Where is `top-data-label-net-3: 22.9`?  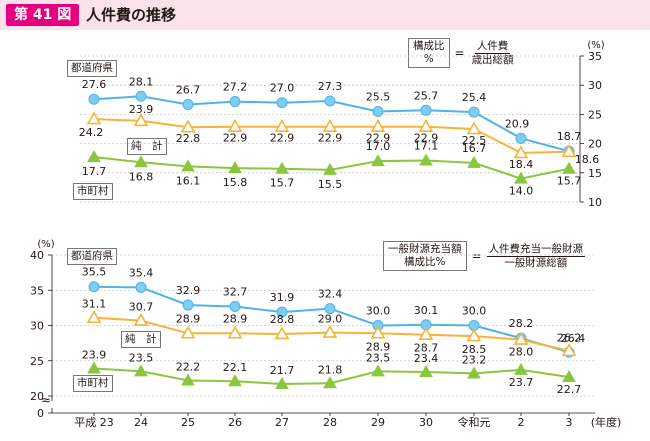 top-data-label-net-3: 22.9 is located at coordinates (235, 138).